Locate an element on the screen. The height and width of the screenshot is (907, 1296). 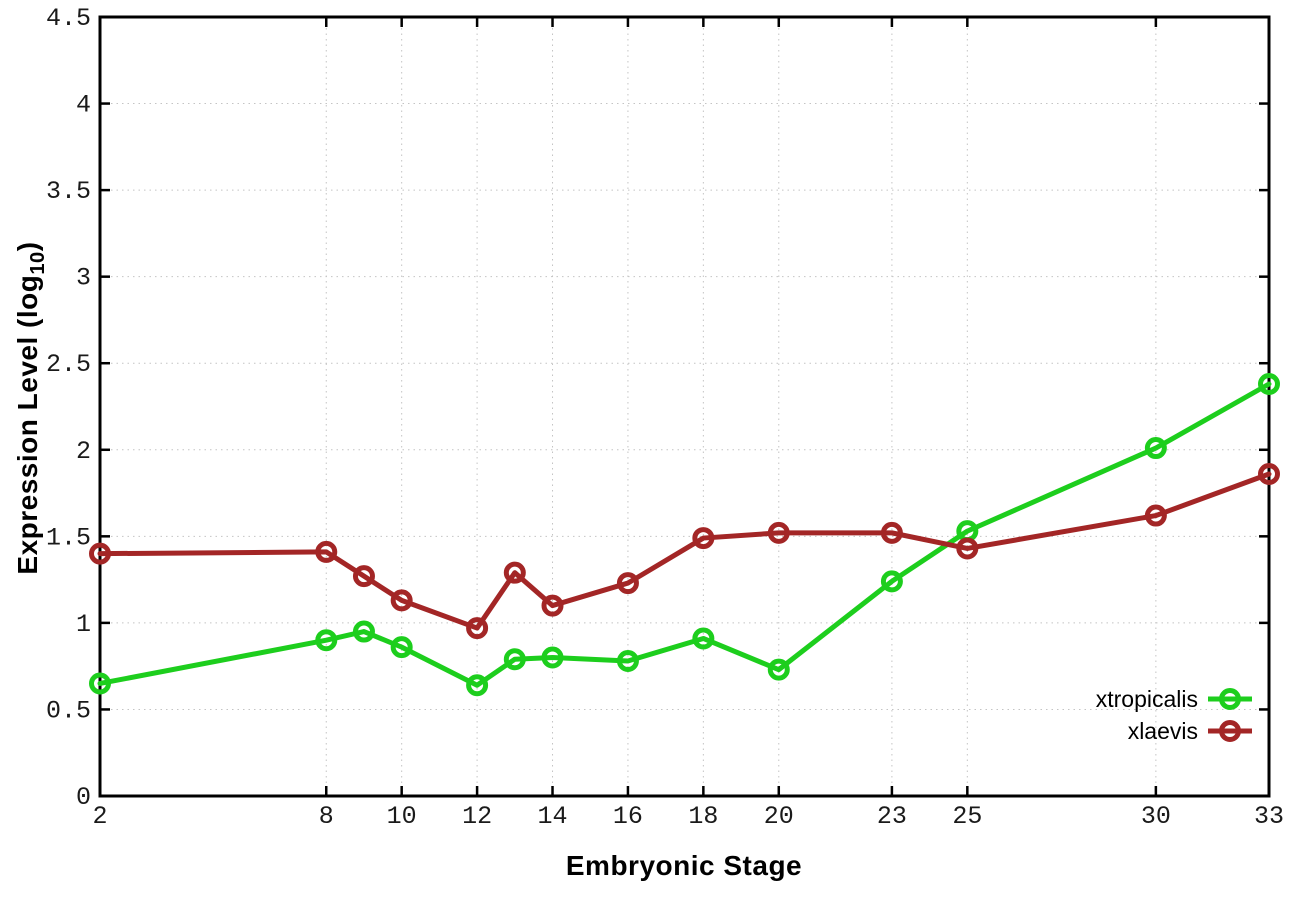
x-tick-label: 25 is located at coordinates (967, 816).